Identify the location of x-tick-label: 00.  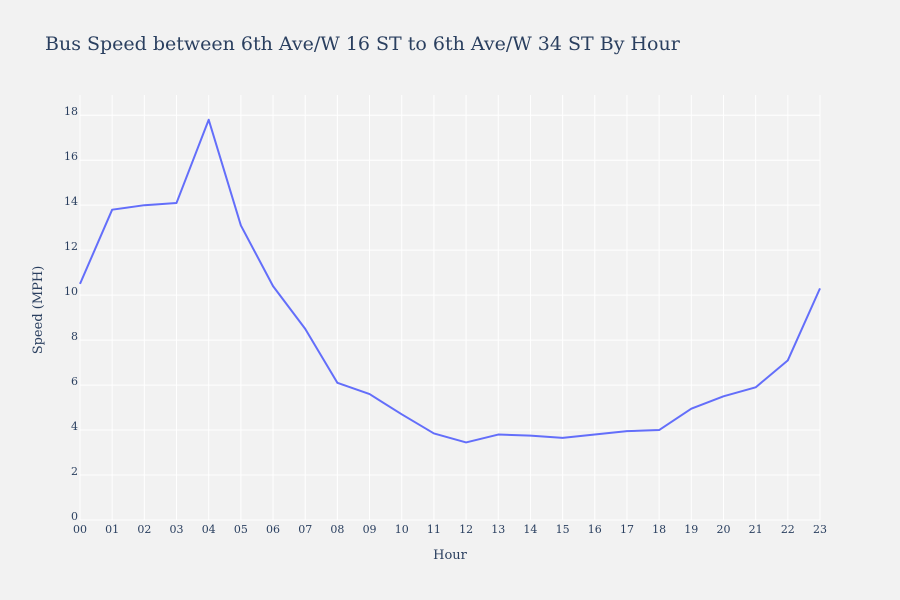
(80, 529).